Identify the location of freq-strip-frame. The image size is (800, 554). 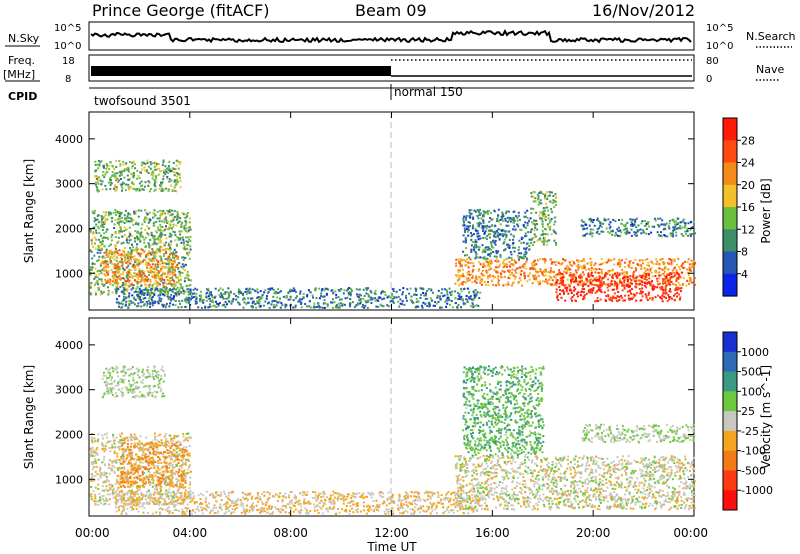
(391, 68).